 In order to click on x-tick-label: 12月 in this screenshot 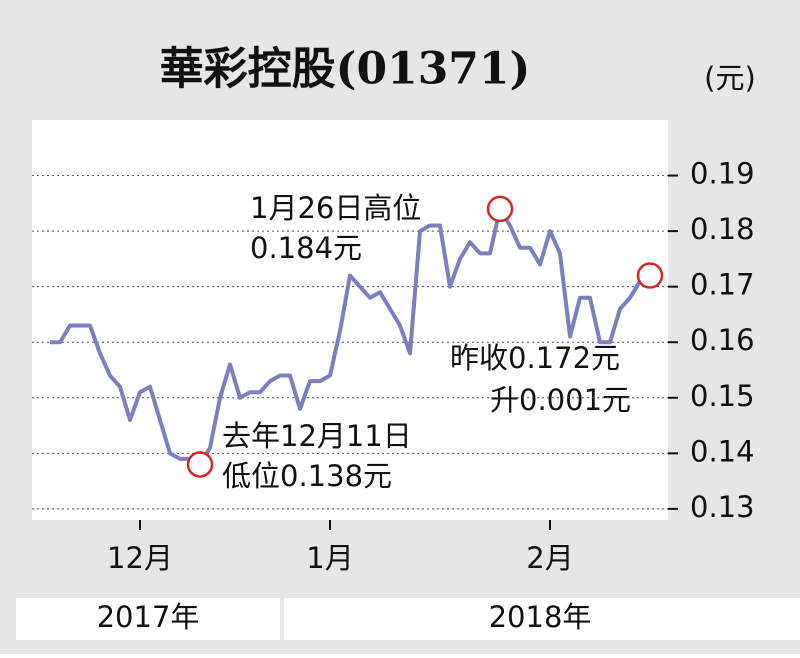, I will do `click(140, 558)`.